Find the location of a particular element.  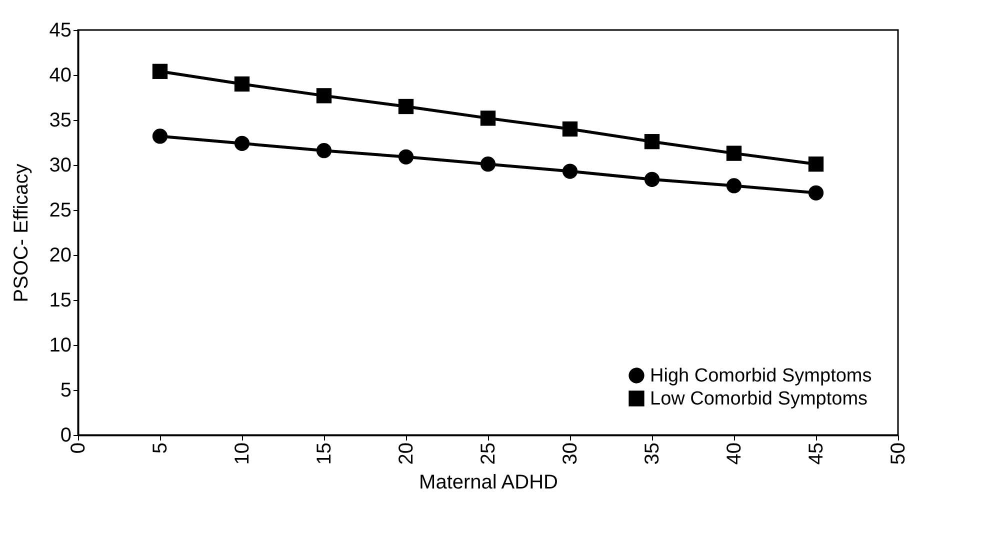

y-tick-label: 45 is located at coordinates (60, 31).